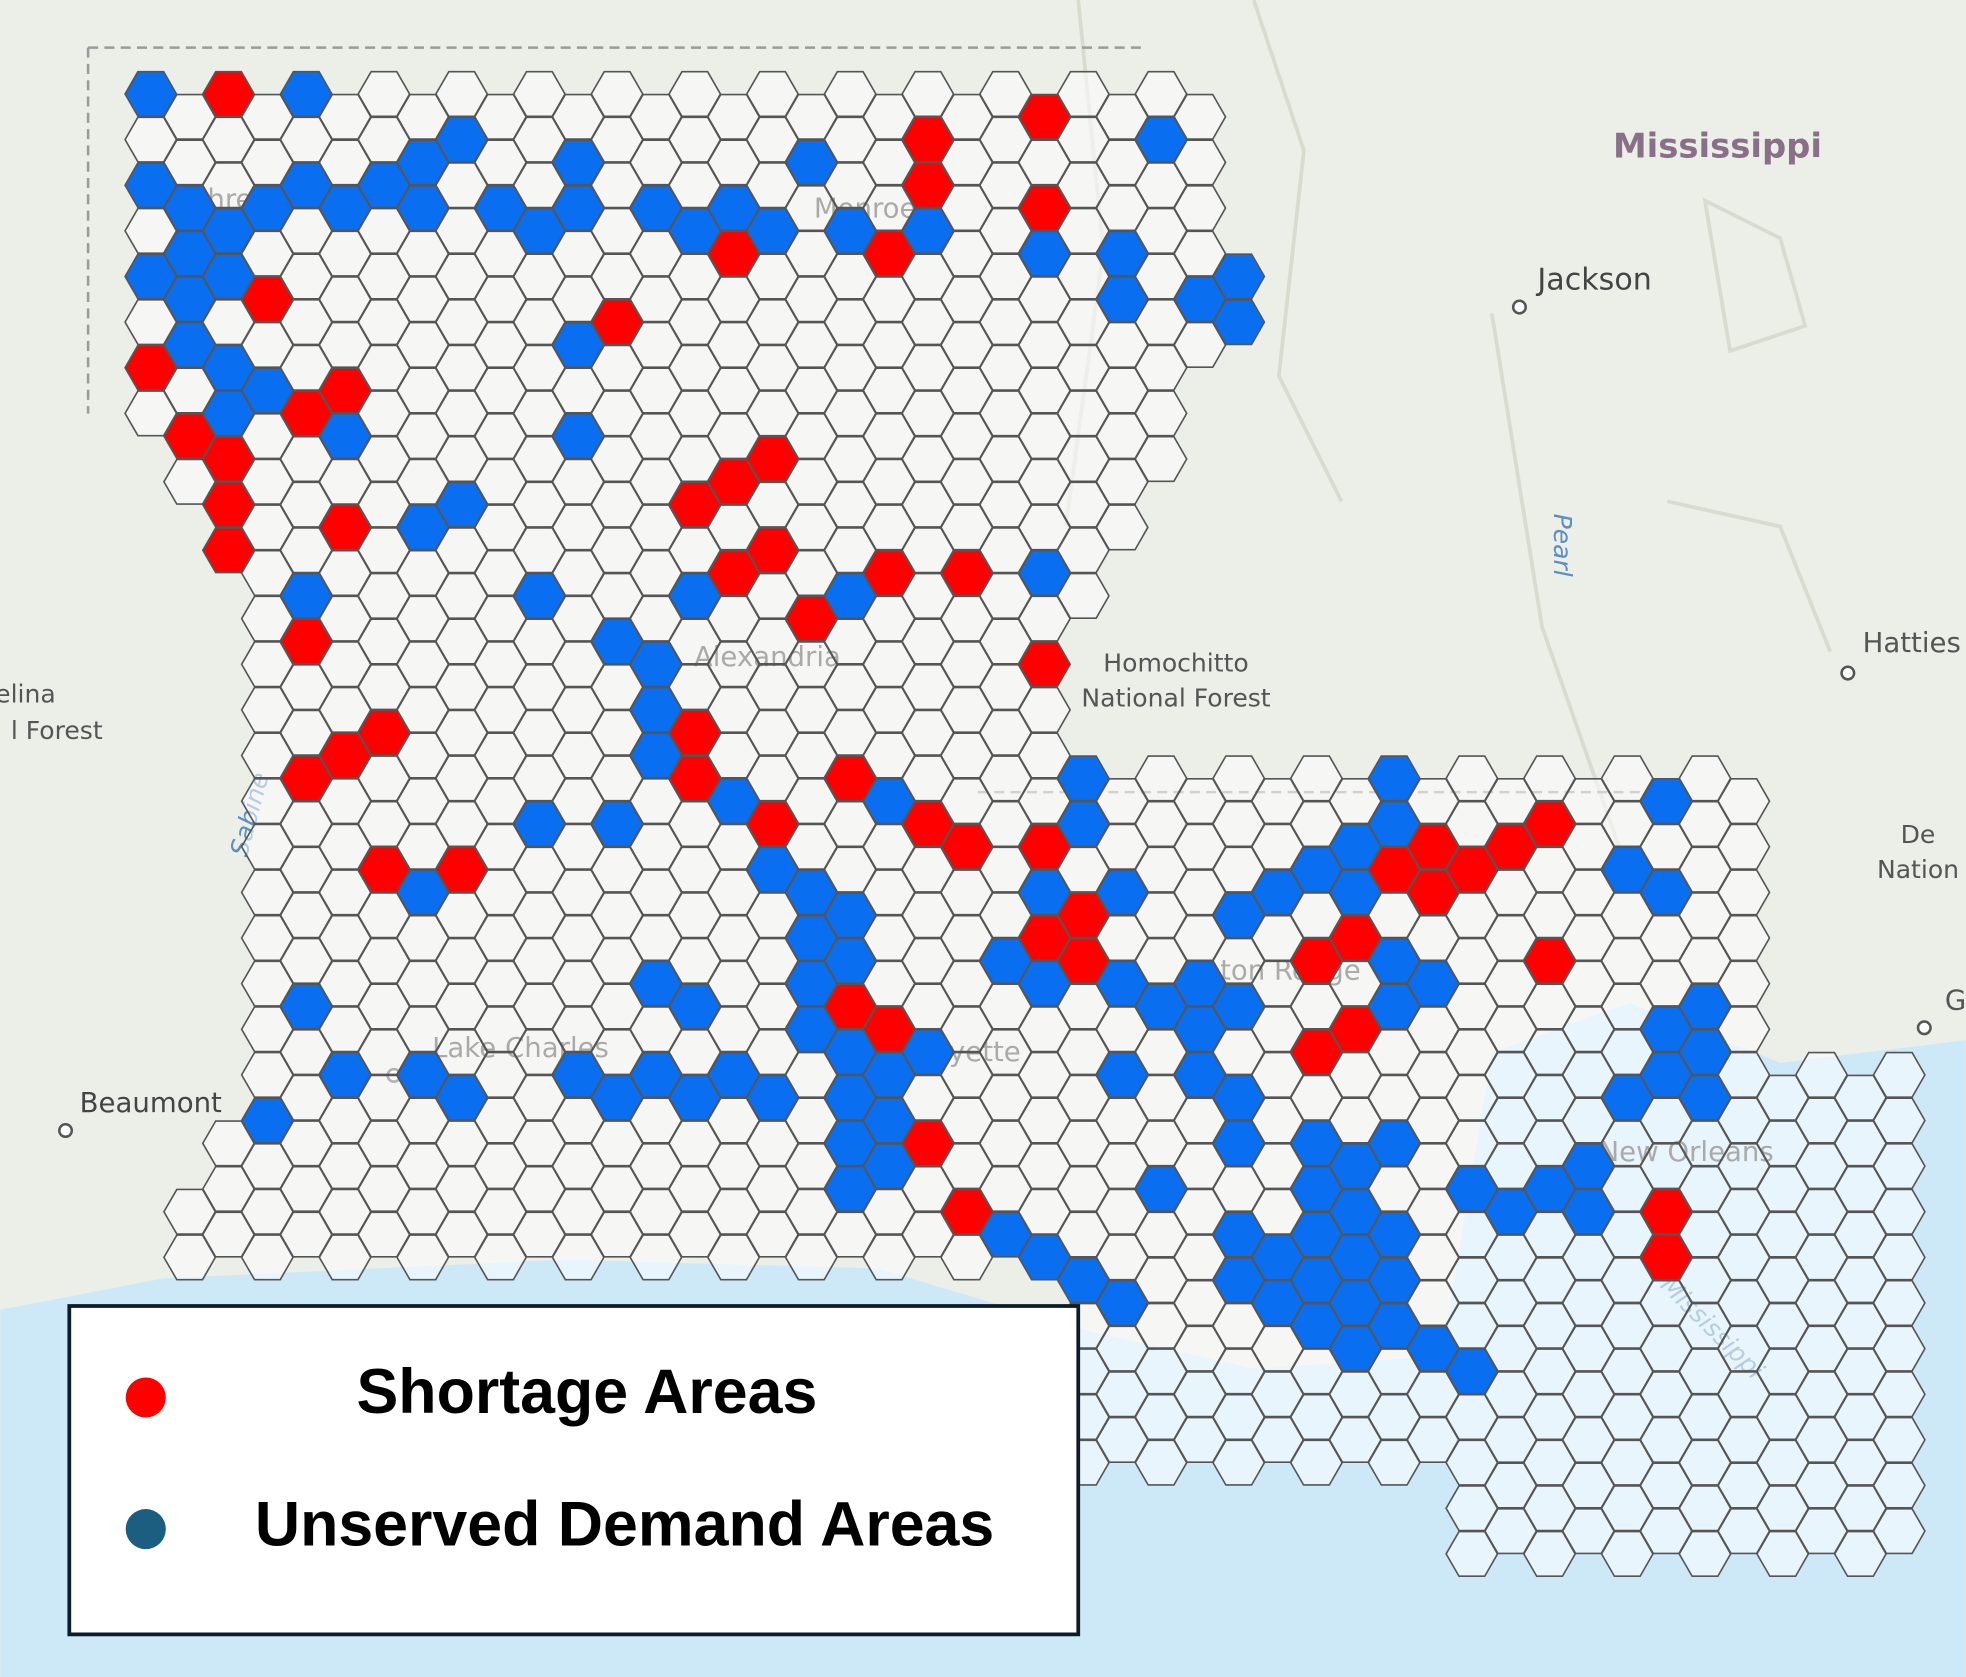 Image resolution: width=1966 pixels, height=1677 pixels. I want to click on legend-box, so click(574, 1470).